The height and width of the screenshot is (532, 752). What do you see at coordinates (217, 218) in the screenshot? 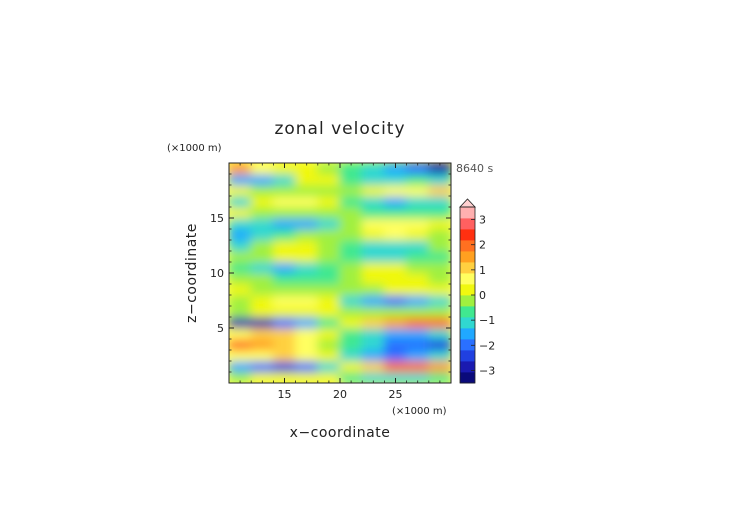
I see `z-tick-label: 15` at bounding box center [217, 218].